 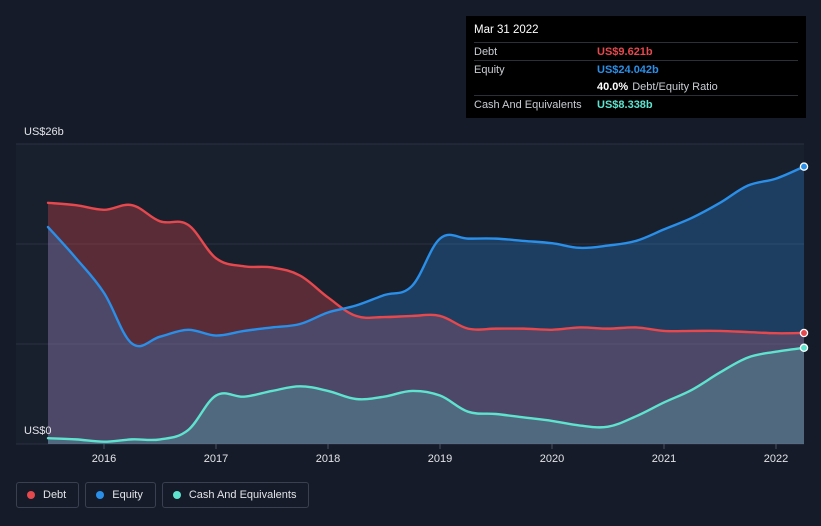 I want to click on legend-label-cash: Cash And Equivalents, so click(x=242, y=495).